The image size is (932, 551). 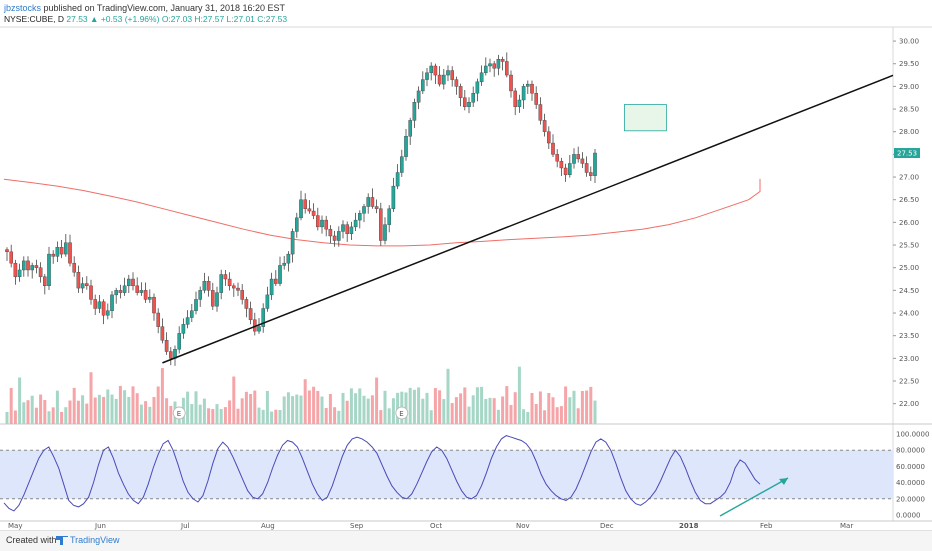 I want to click on earnings-marker-label: E, so click(x=179, y=414).